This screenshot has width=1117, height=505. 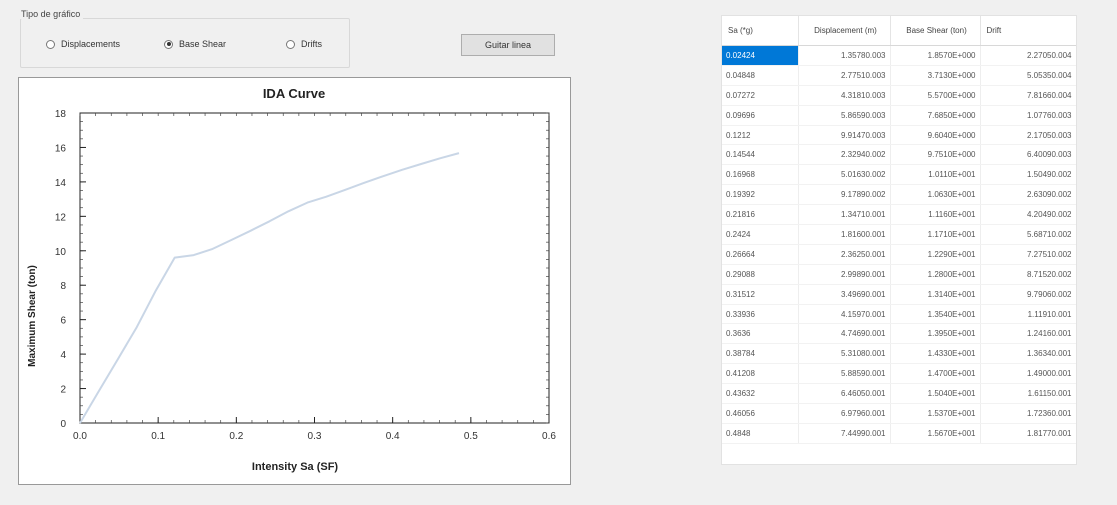 I want to click on table-row: 0.3636 4.74690.001 1.3950E+001 1.24160.001, so click(x=899, y=334).